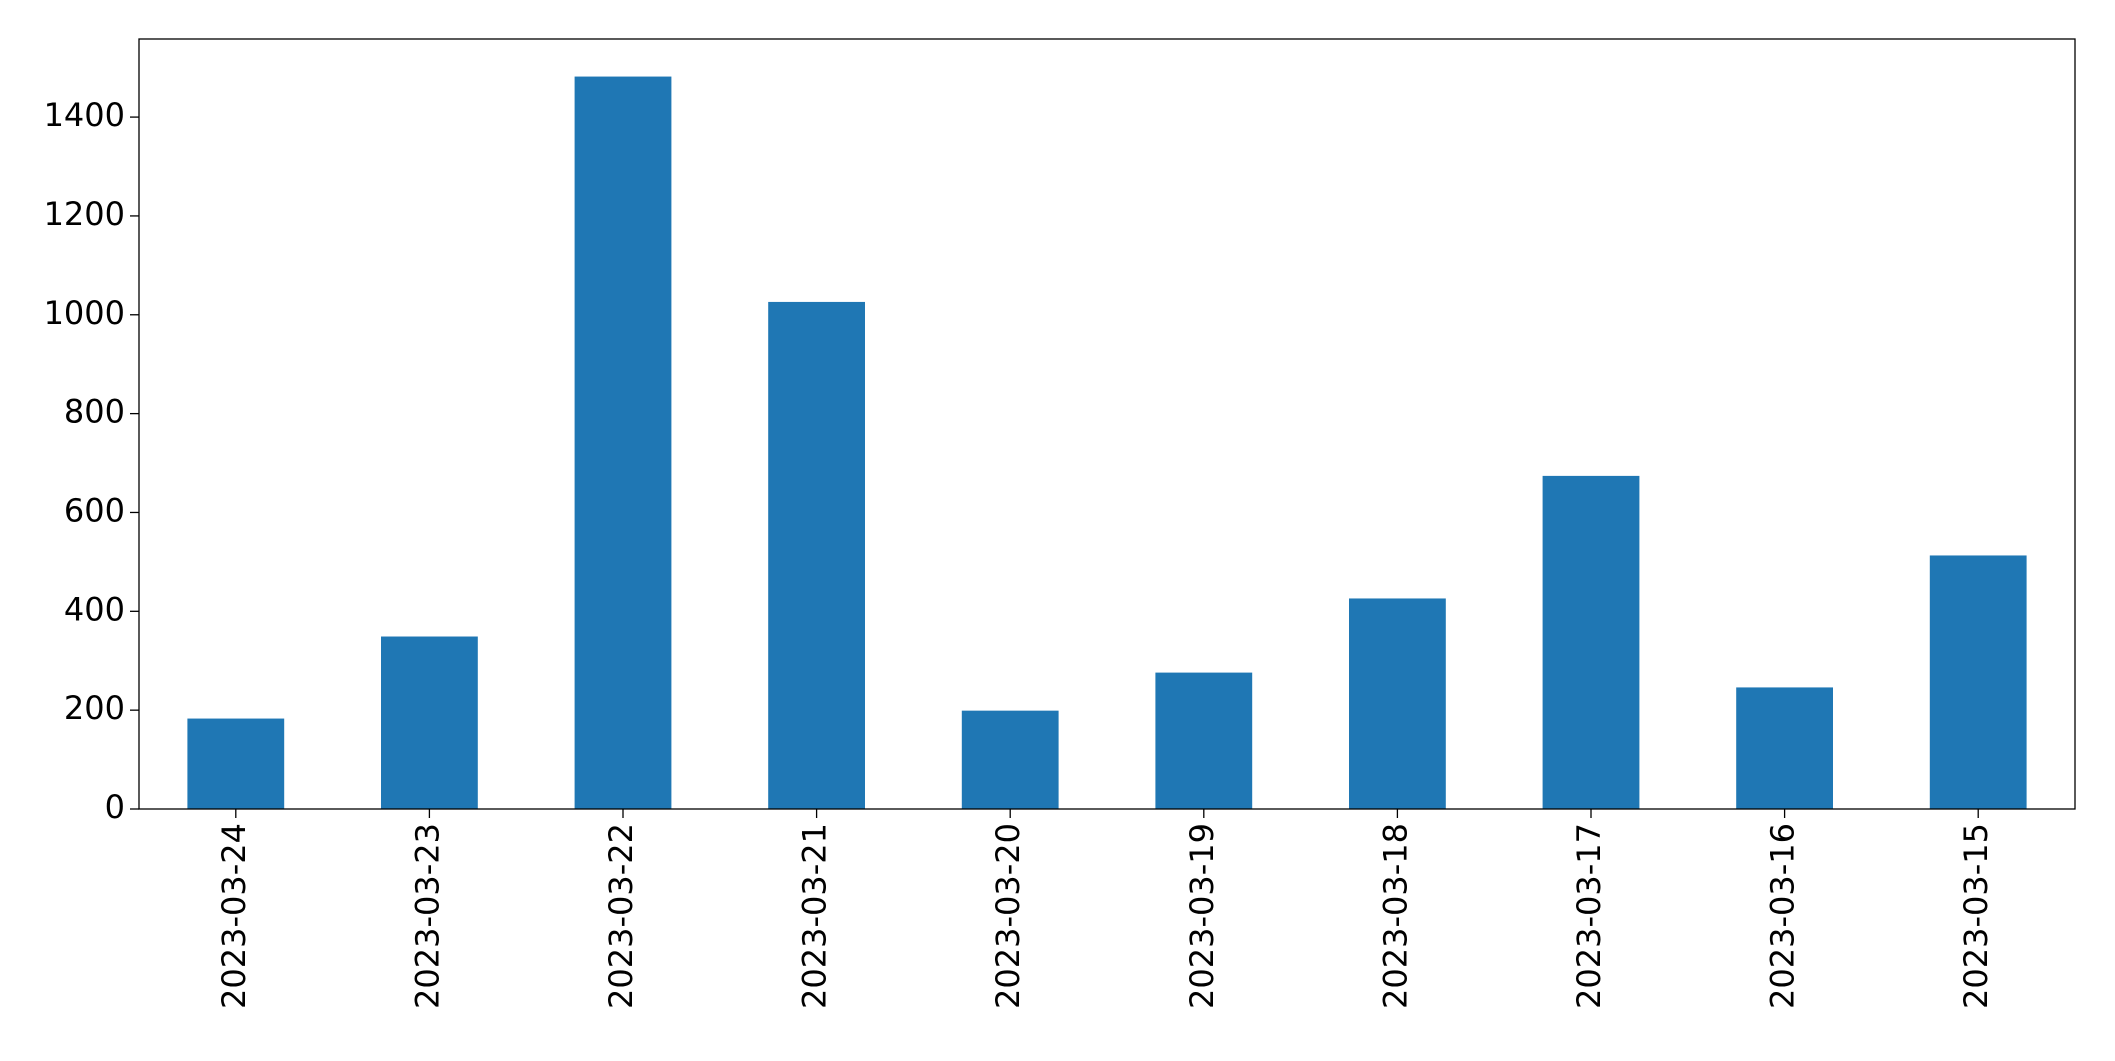  I want to click on y-tick-label: 1400, so click(84, 115).